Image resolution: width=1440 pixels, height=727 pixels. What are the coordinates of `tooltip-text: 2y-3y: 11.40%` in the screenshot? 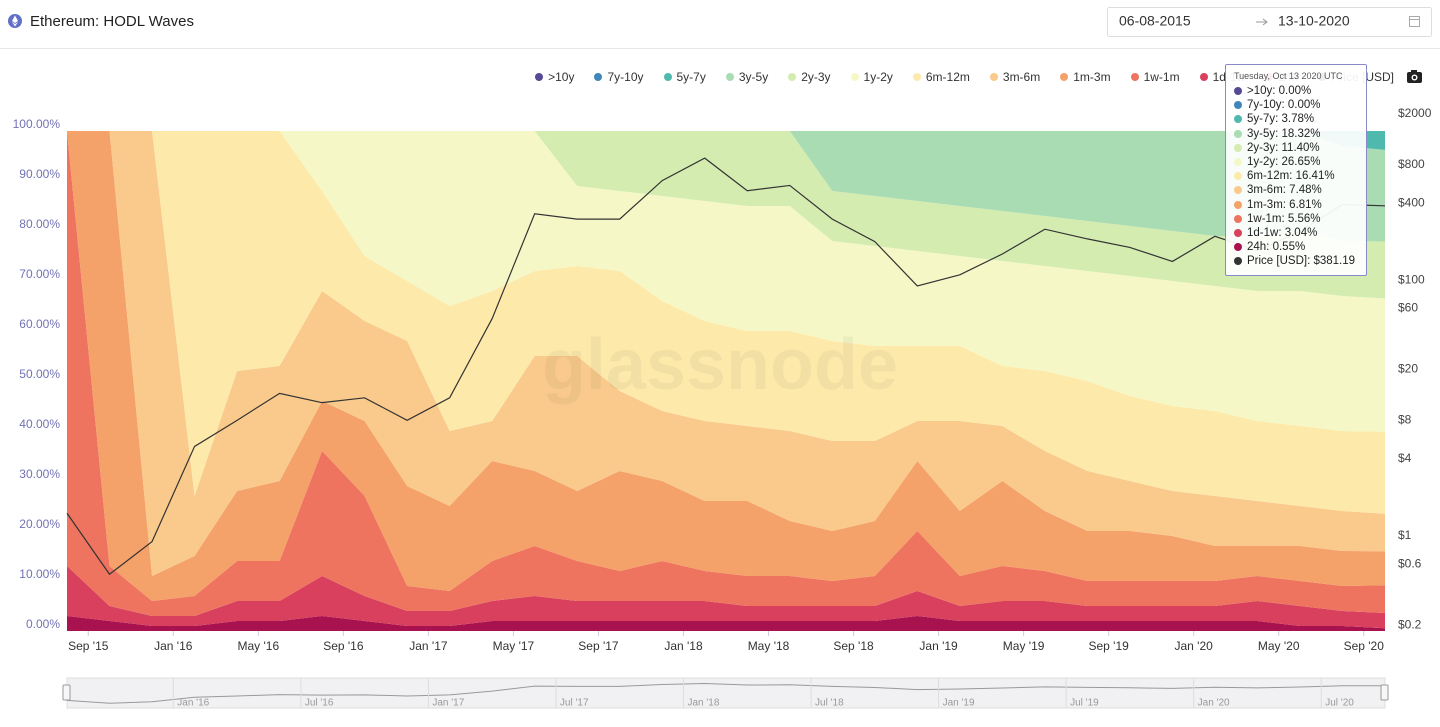 It's located at (1283, 147).